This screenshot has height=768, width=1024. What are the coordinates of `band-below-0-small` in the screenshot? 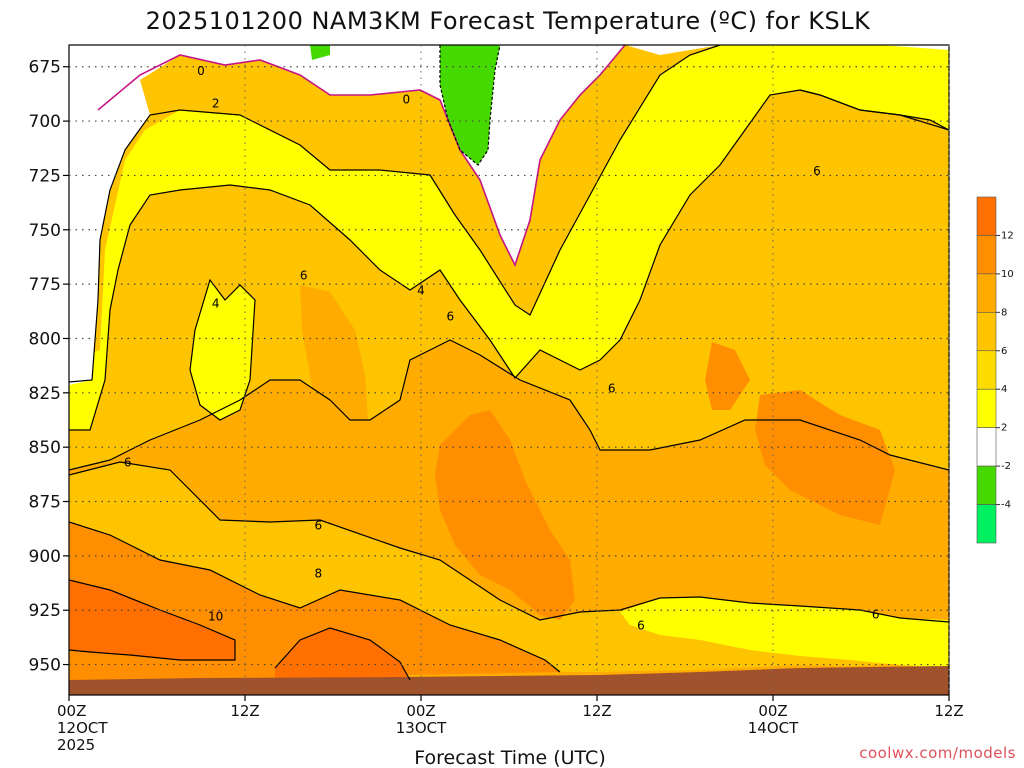 It's located at (320, 52).